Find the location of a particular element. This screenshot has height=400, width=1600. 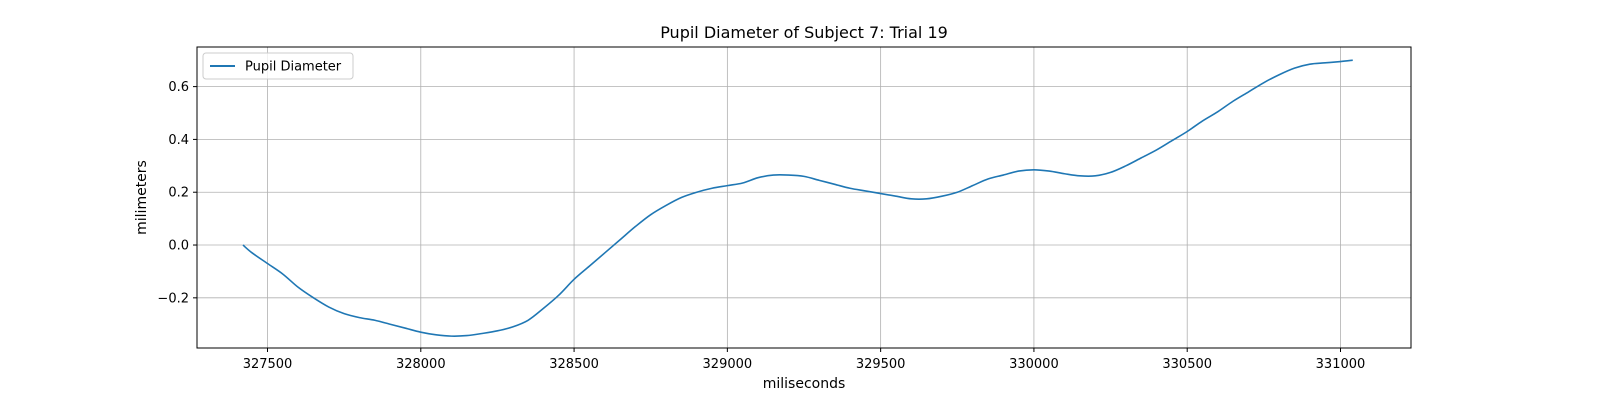

x-tick-label: 329000 is located at coordinates (728, 364).